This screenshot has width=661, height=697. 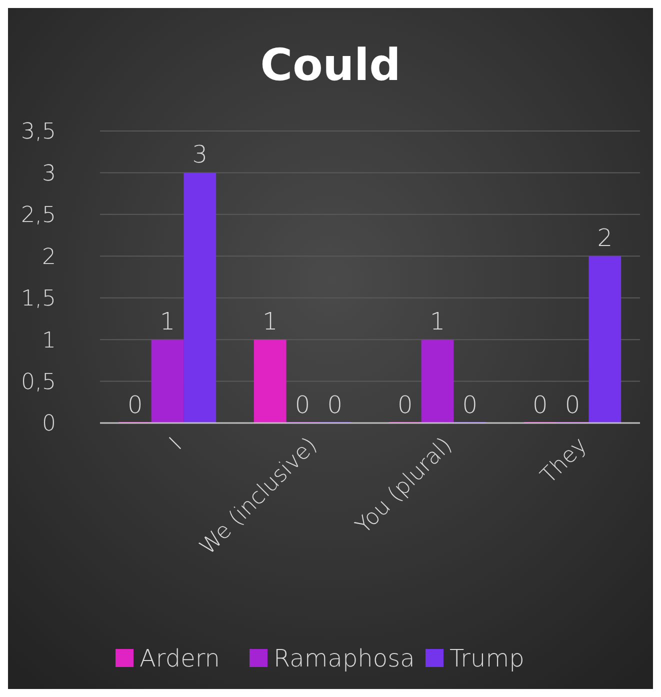 What do you see at coordinates (180, 658) in the screenshot?
I see `legend-label: Ardern` at bounding box center [180, 658].